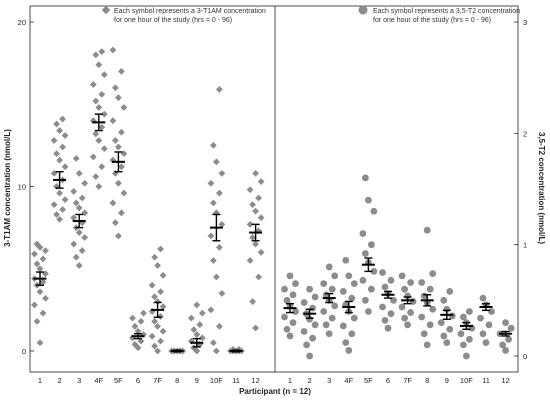 The width and height of the screenshot is (550, 402). What do you see at coordinates (329, 380) in the screenshot?
I see `x-tick-label-right: 3` at bounding box center [329, 380].